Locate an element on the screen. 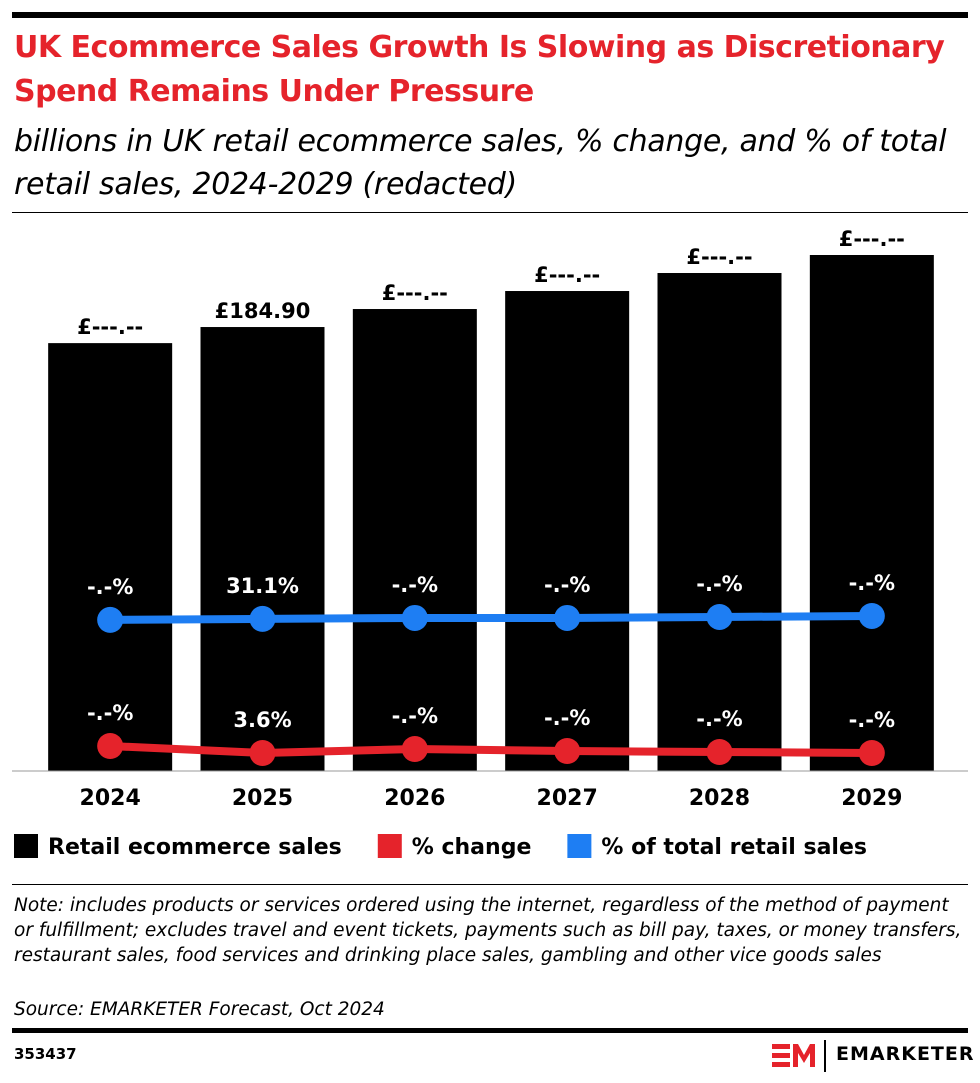 The width and height of the screenshot is (980, 1083). x-tick-label: 2025 is located at coordinates (262, 798).